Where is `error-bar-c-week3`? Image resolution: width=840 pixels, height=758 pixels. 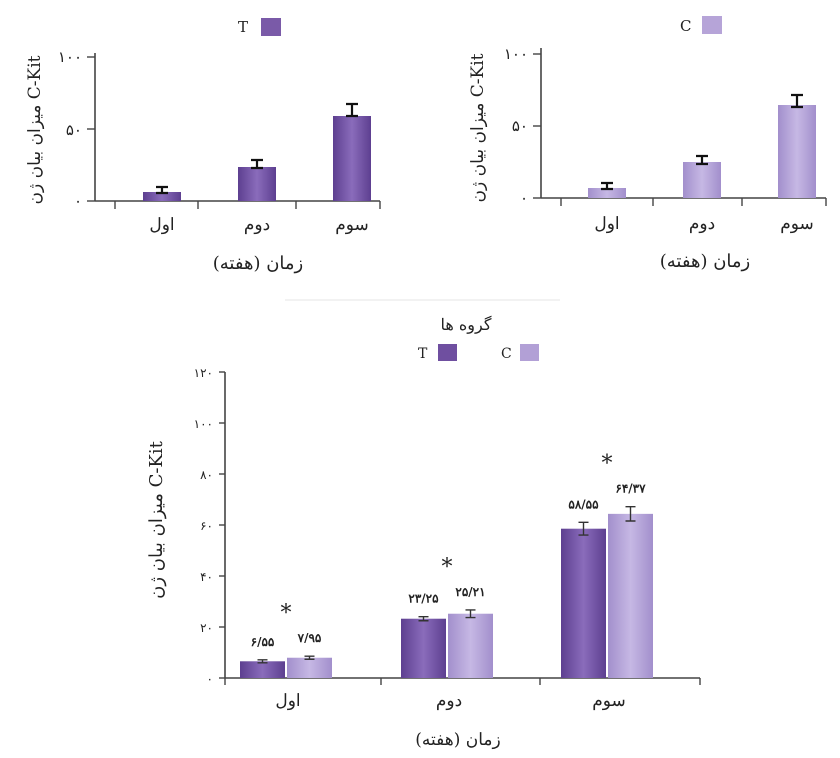
error-bar-c-week3 is located at coordinates (797, 101).